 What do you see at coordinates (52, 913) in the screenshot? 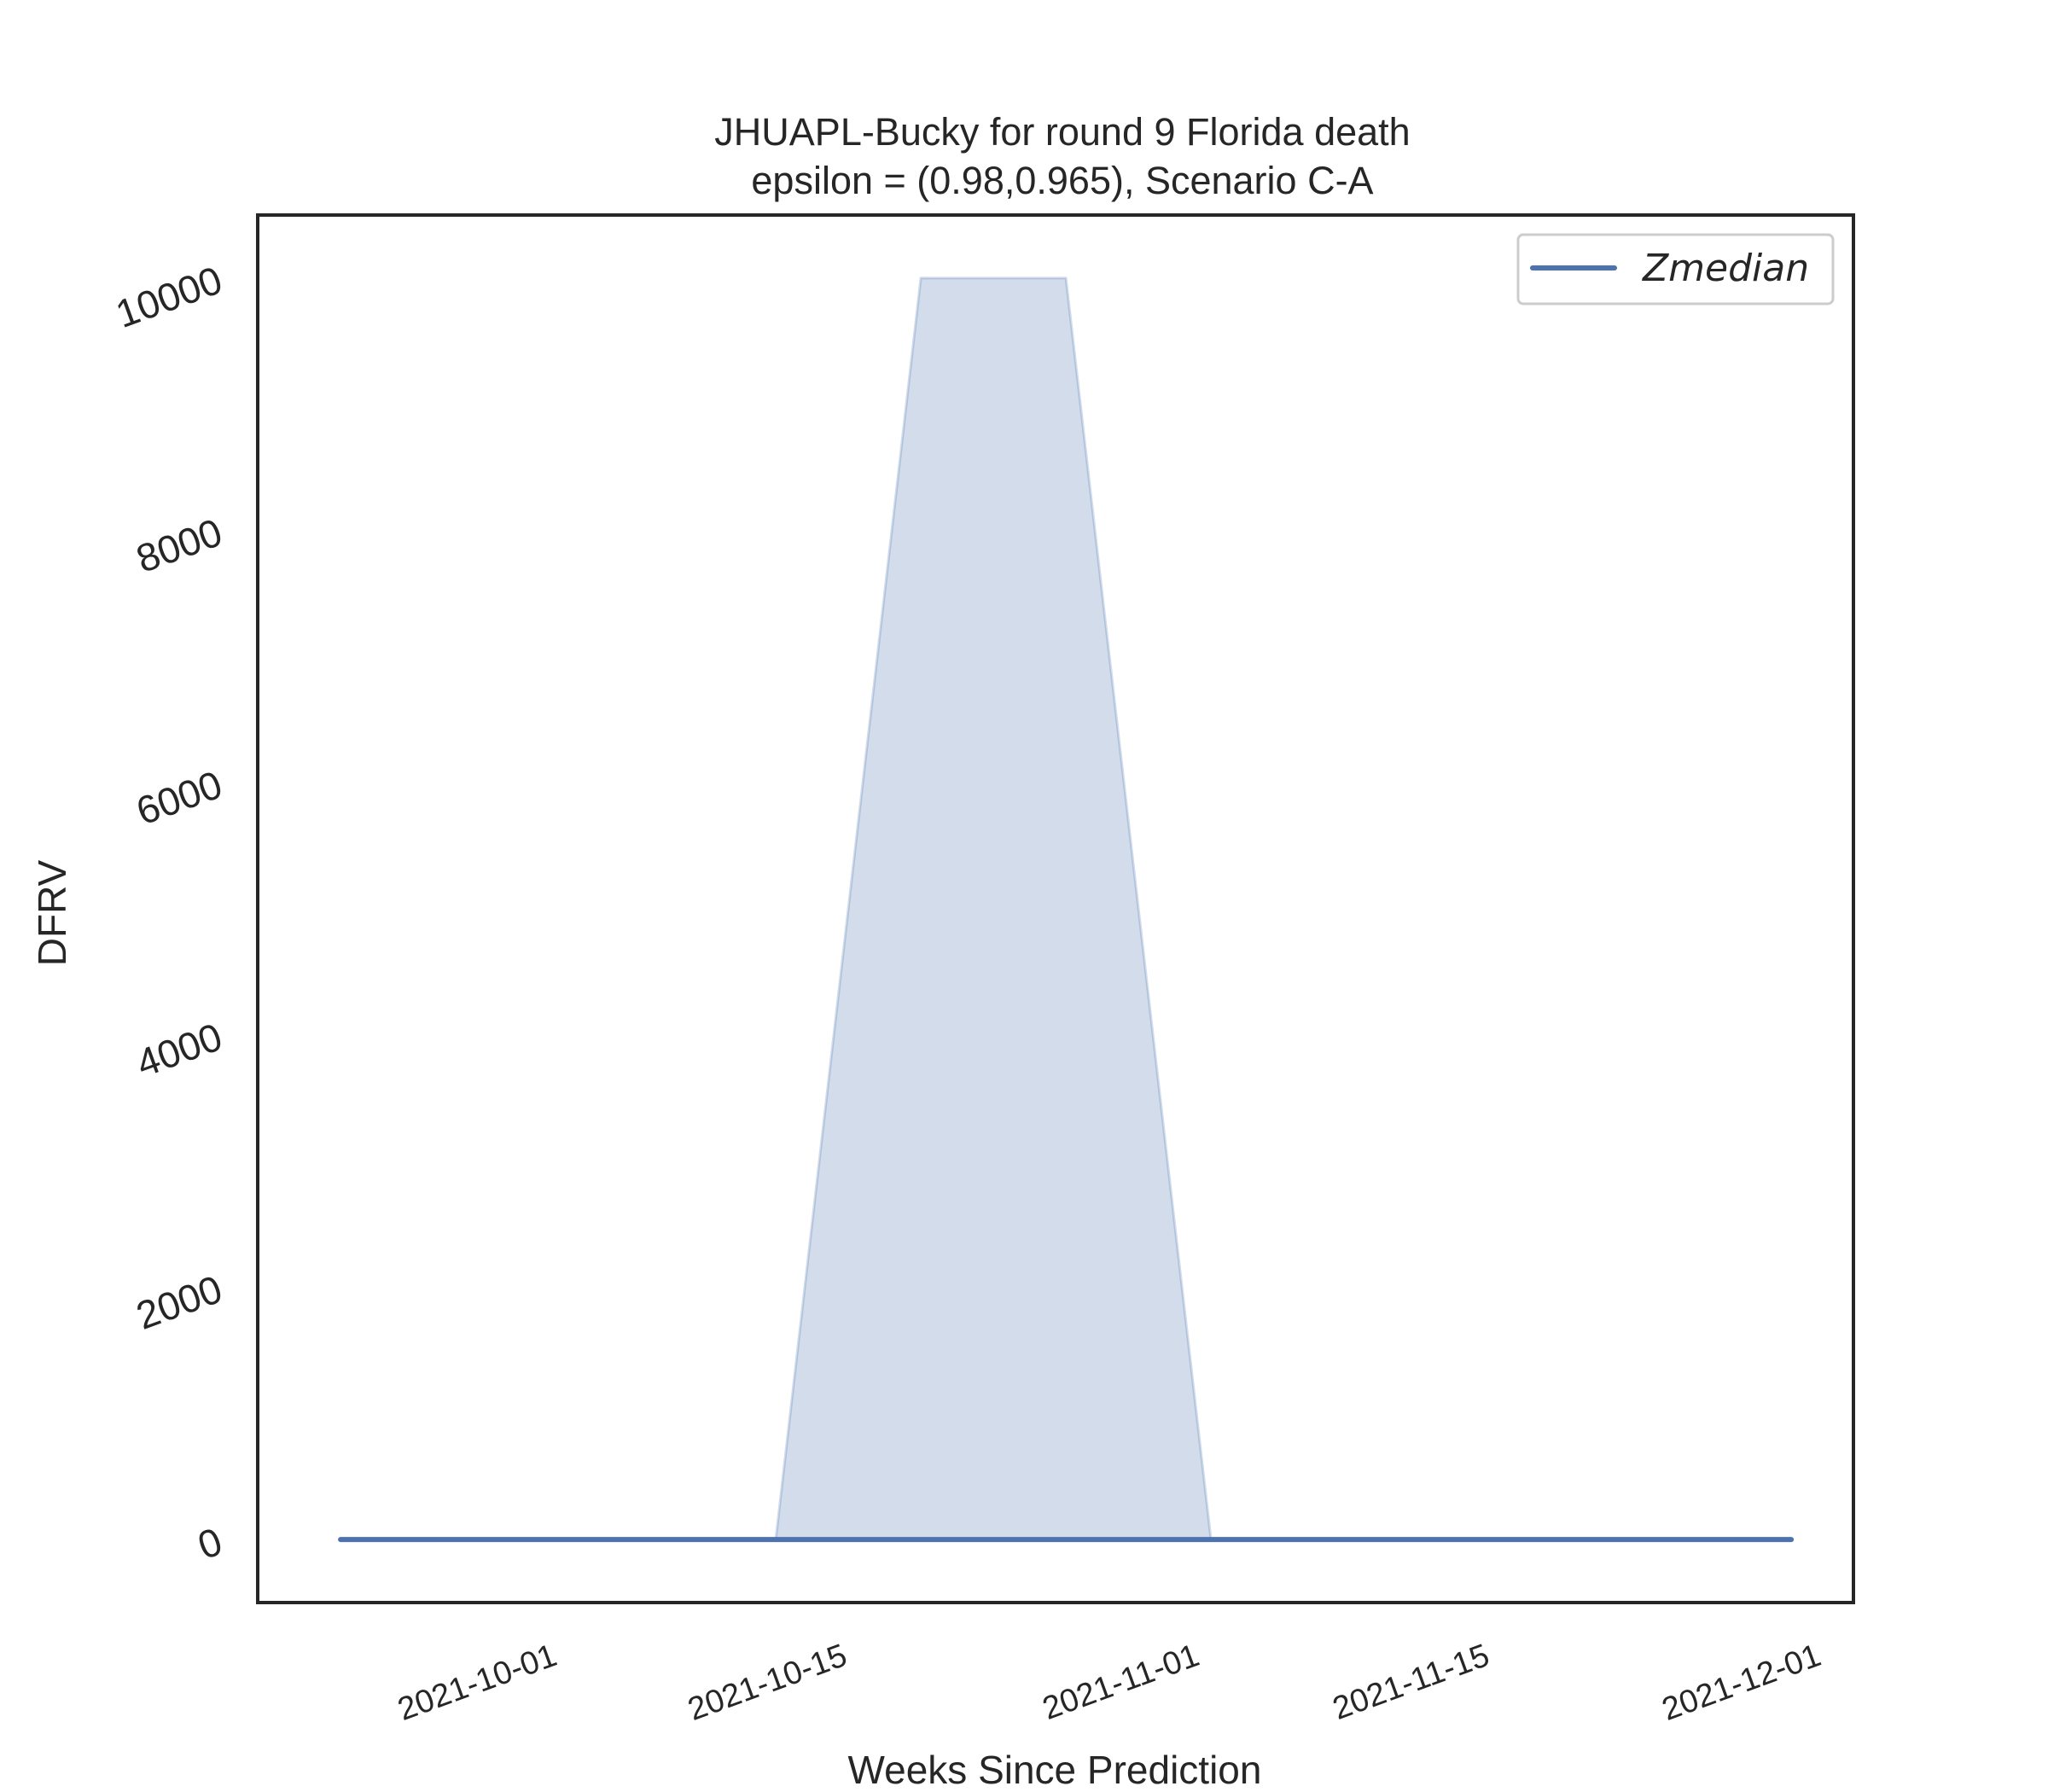
I see `y-axis-label: DFRV` at bounding box center [52, 913].